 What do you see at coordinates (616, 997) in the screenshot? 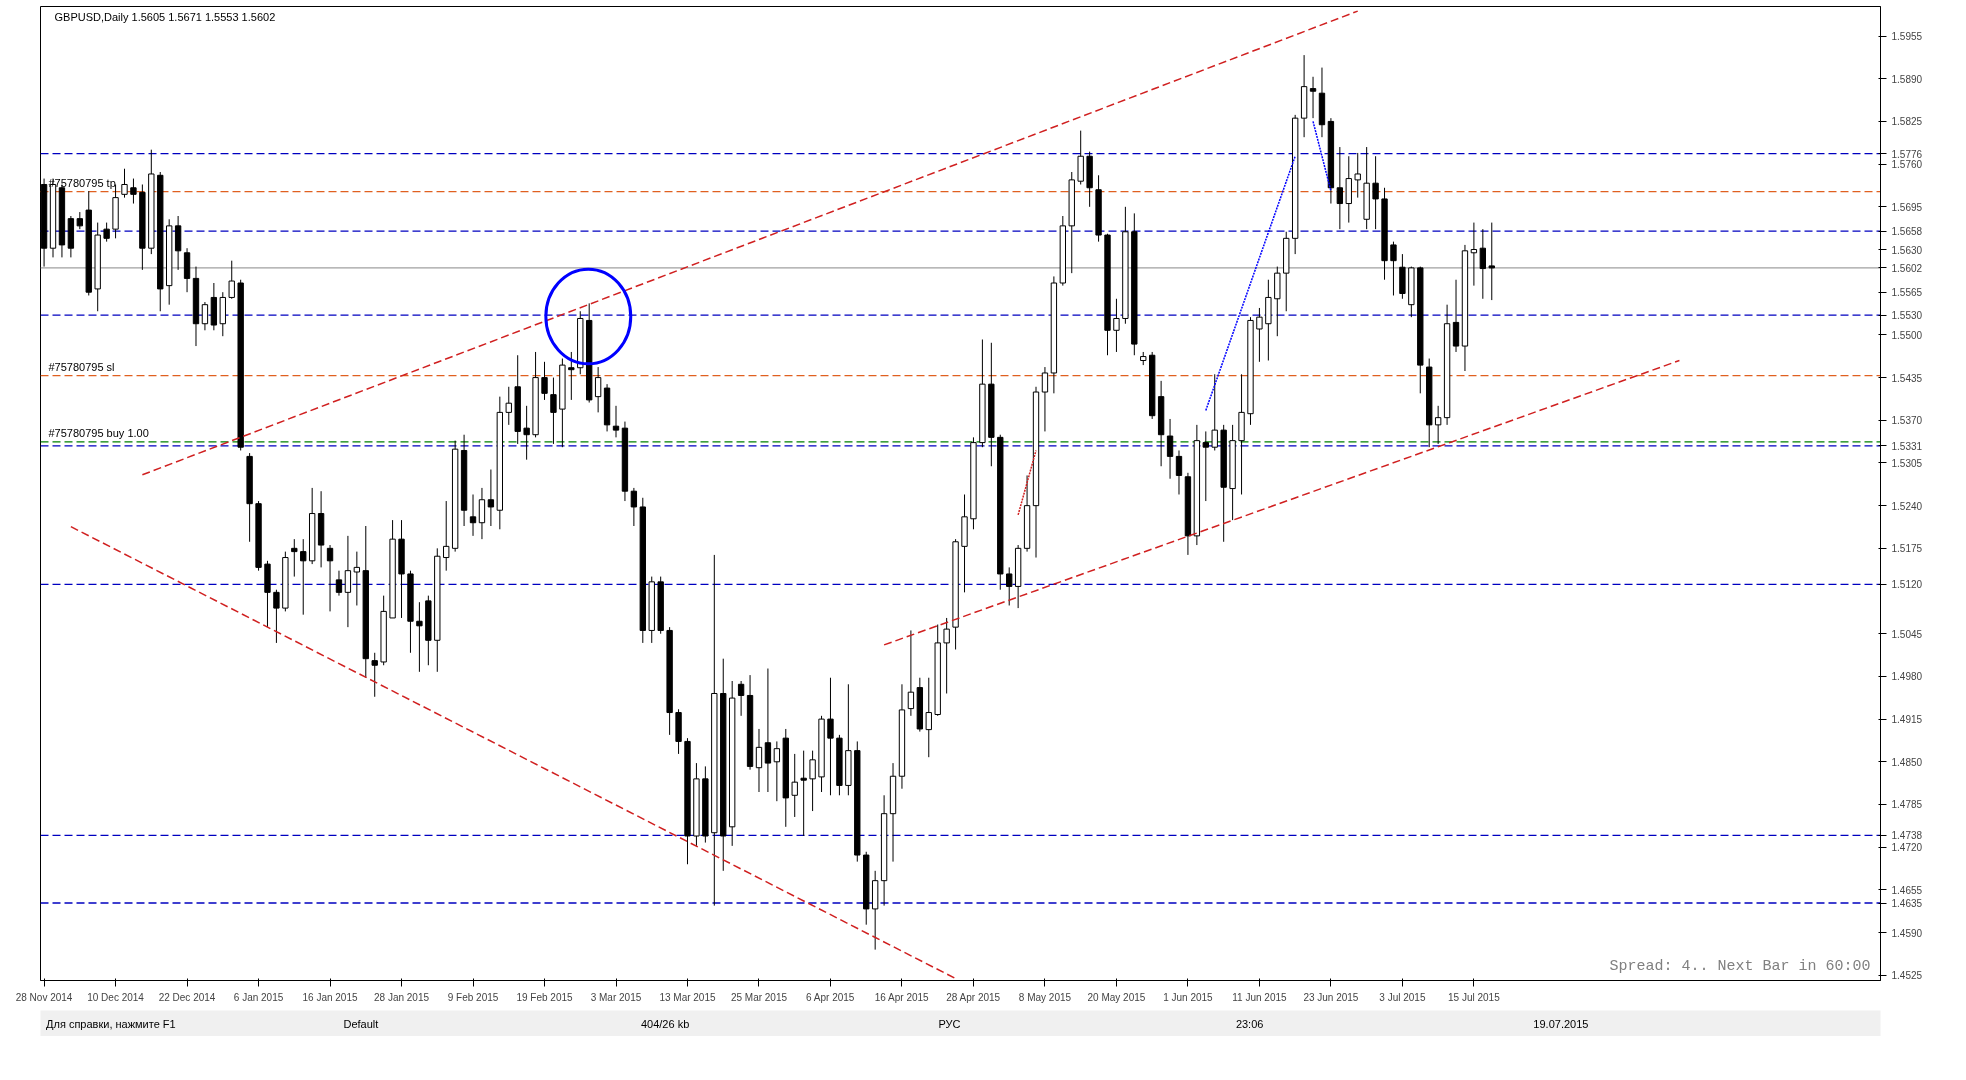
I see `x-tick-label: 3 Mar 2015` at bounding box center [616, 997].